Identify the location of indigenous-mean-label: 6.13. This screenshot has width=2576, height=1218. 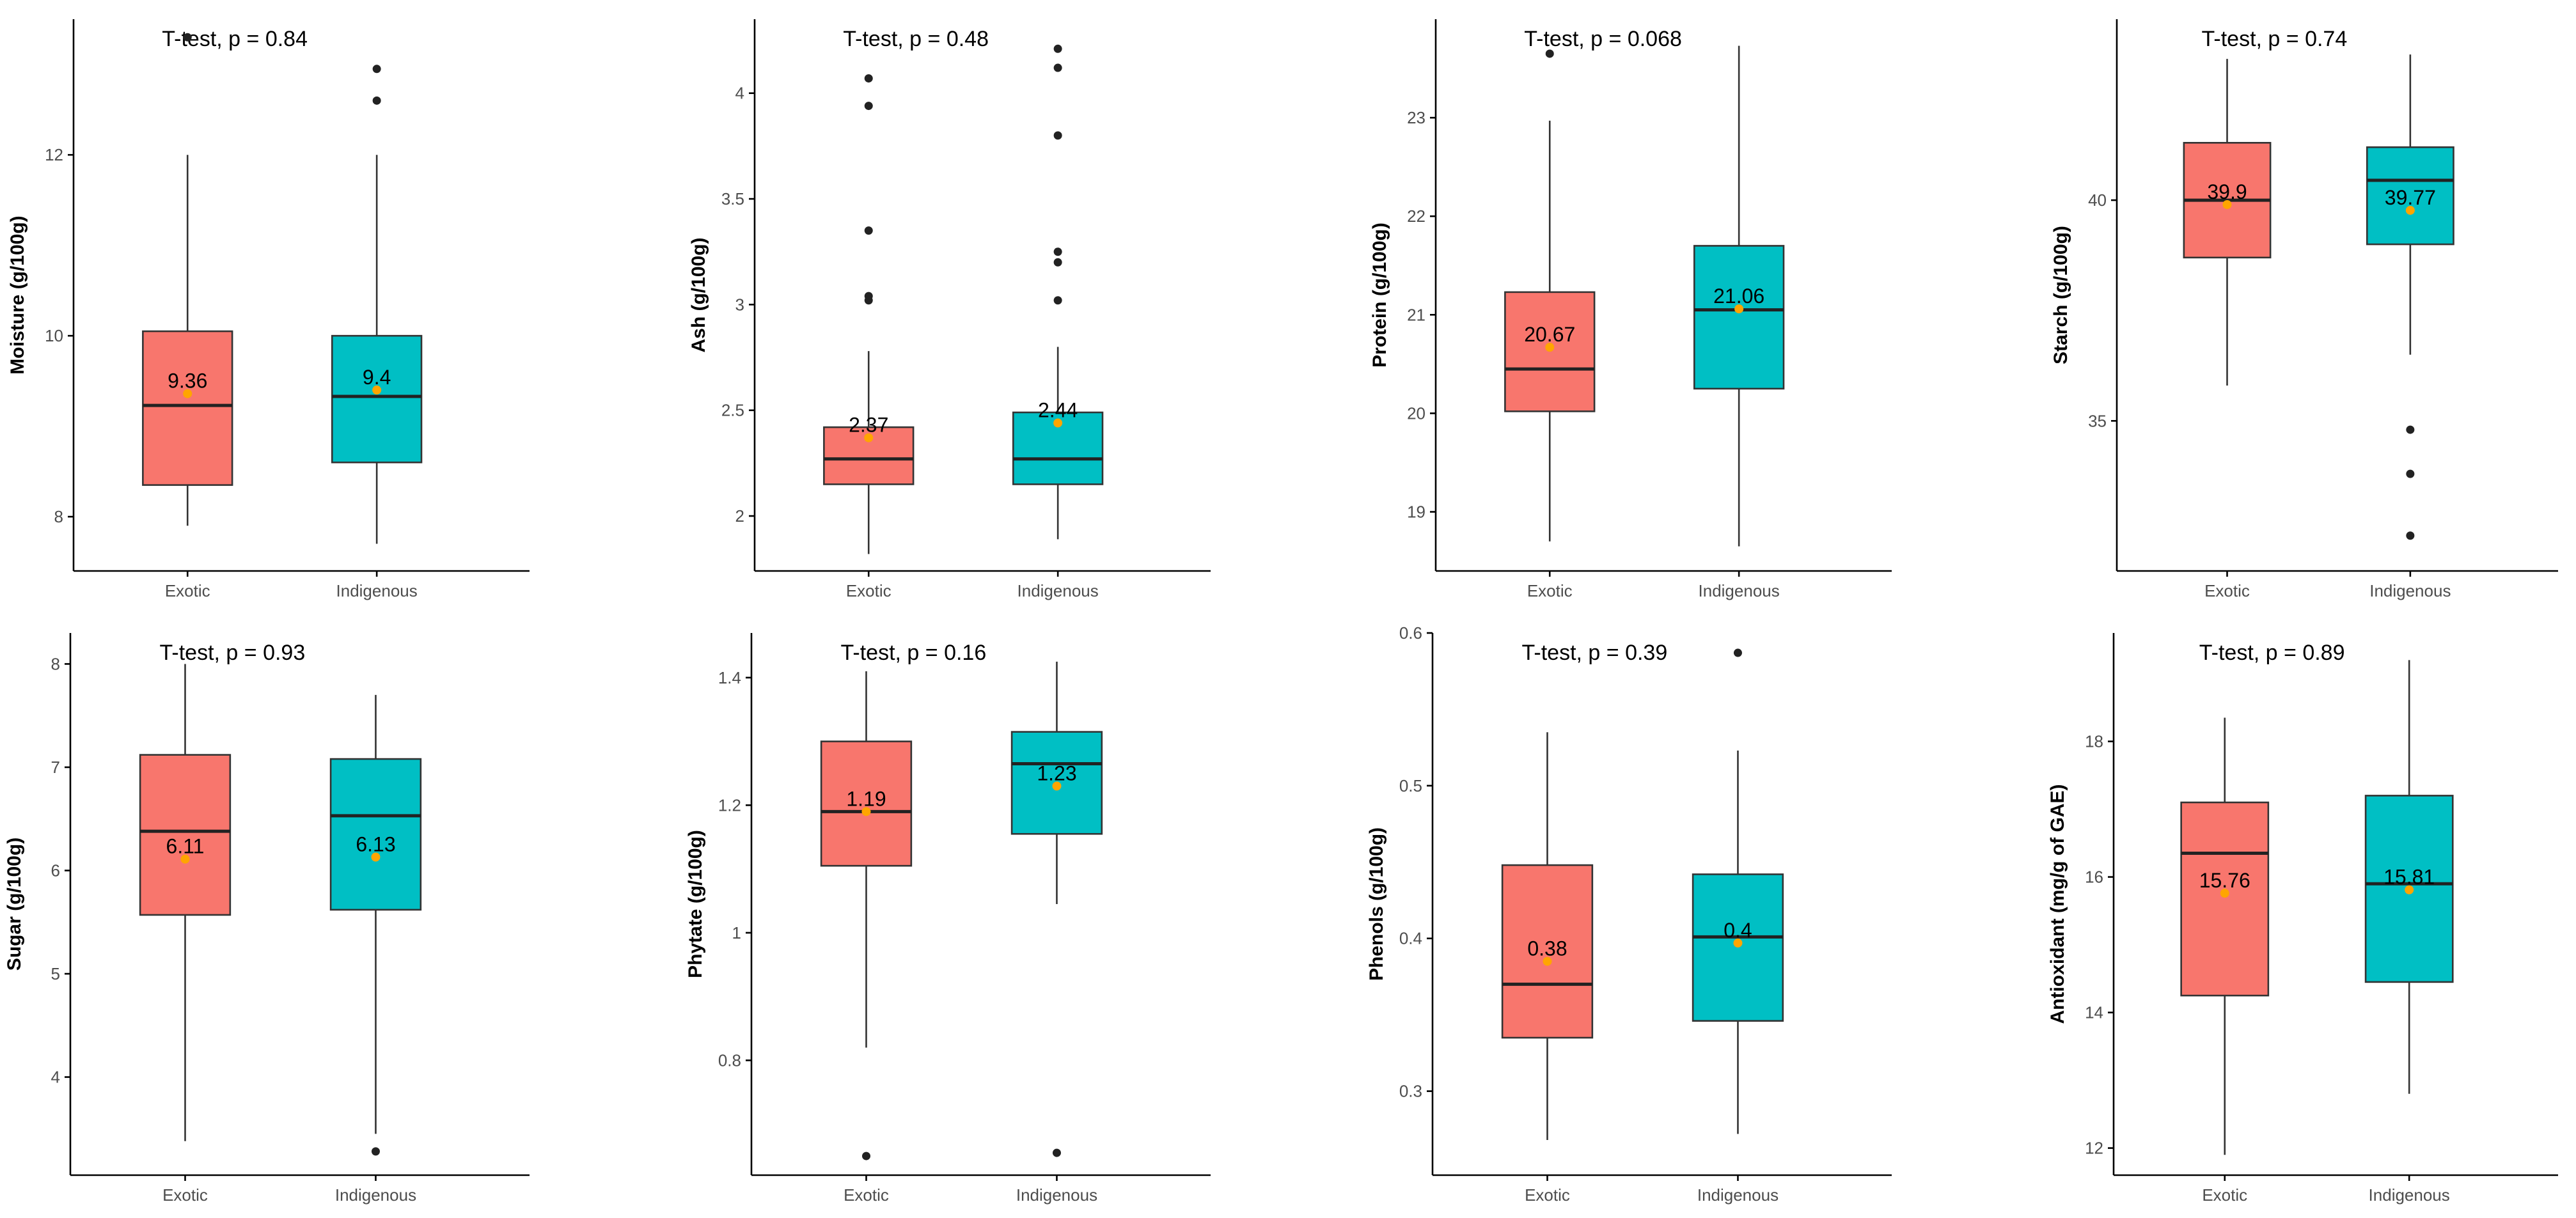
(375, 844).